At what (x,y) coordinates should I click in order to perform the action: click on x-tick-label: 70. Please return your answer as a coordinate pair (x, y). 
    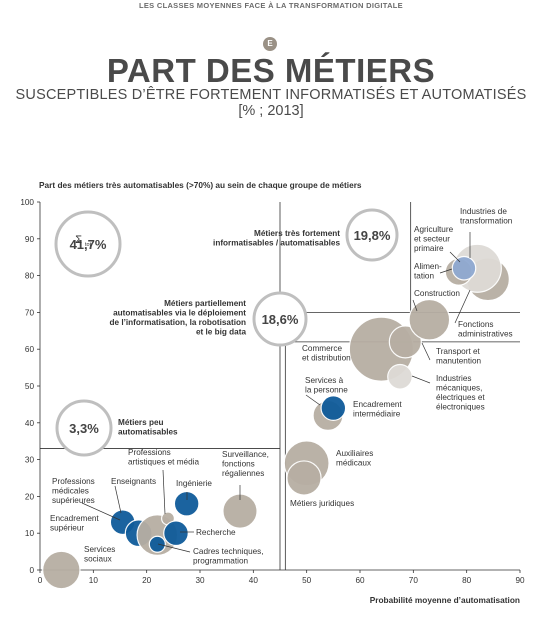
    Looking at the image, I should click on (414, 580).